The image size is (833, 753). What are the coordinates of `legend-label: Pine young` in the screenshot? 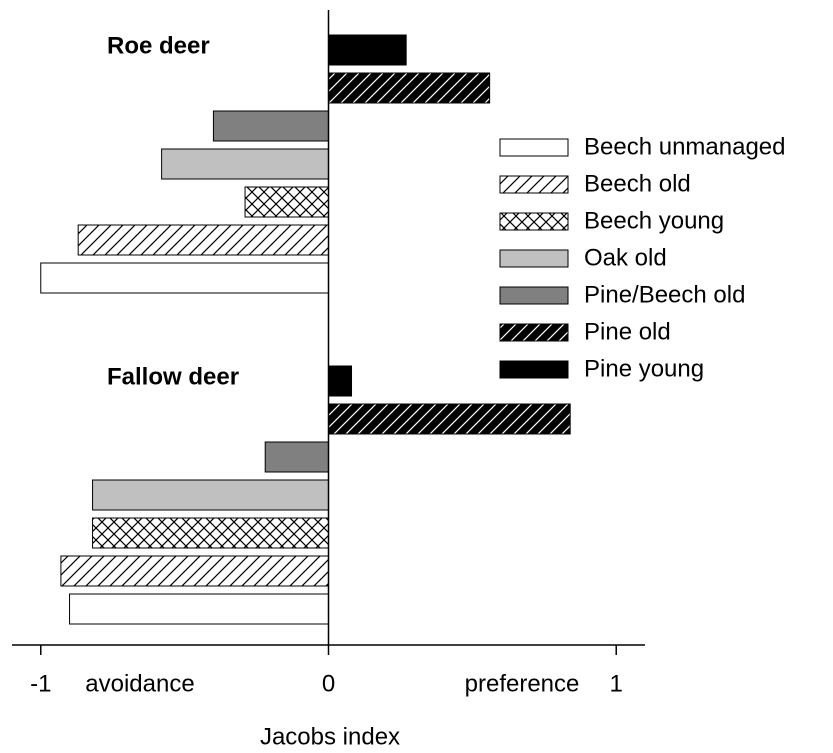 It's located at (644, 368).